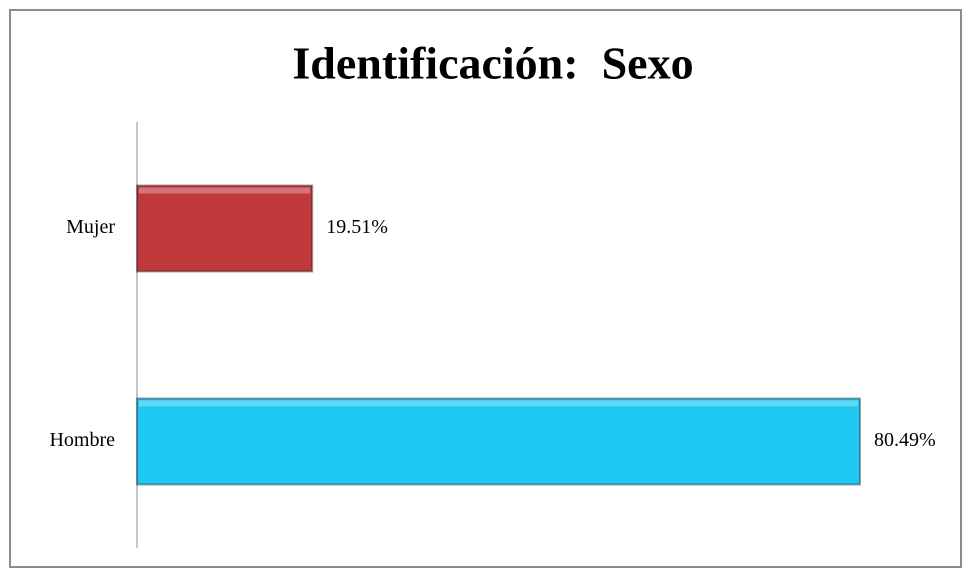  What do you see at coordinates (82, 440) in the screenshot?
I see `y-tick-label: Hombre` at bounding box center [82, 440].